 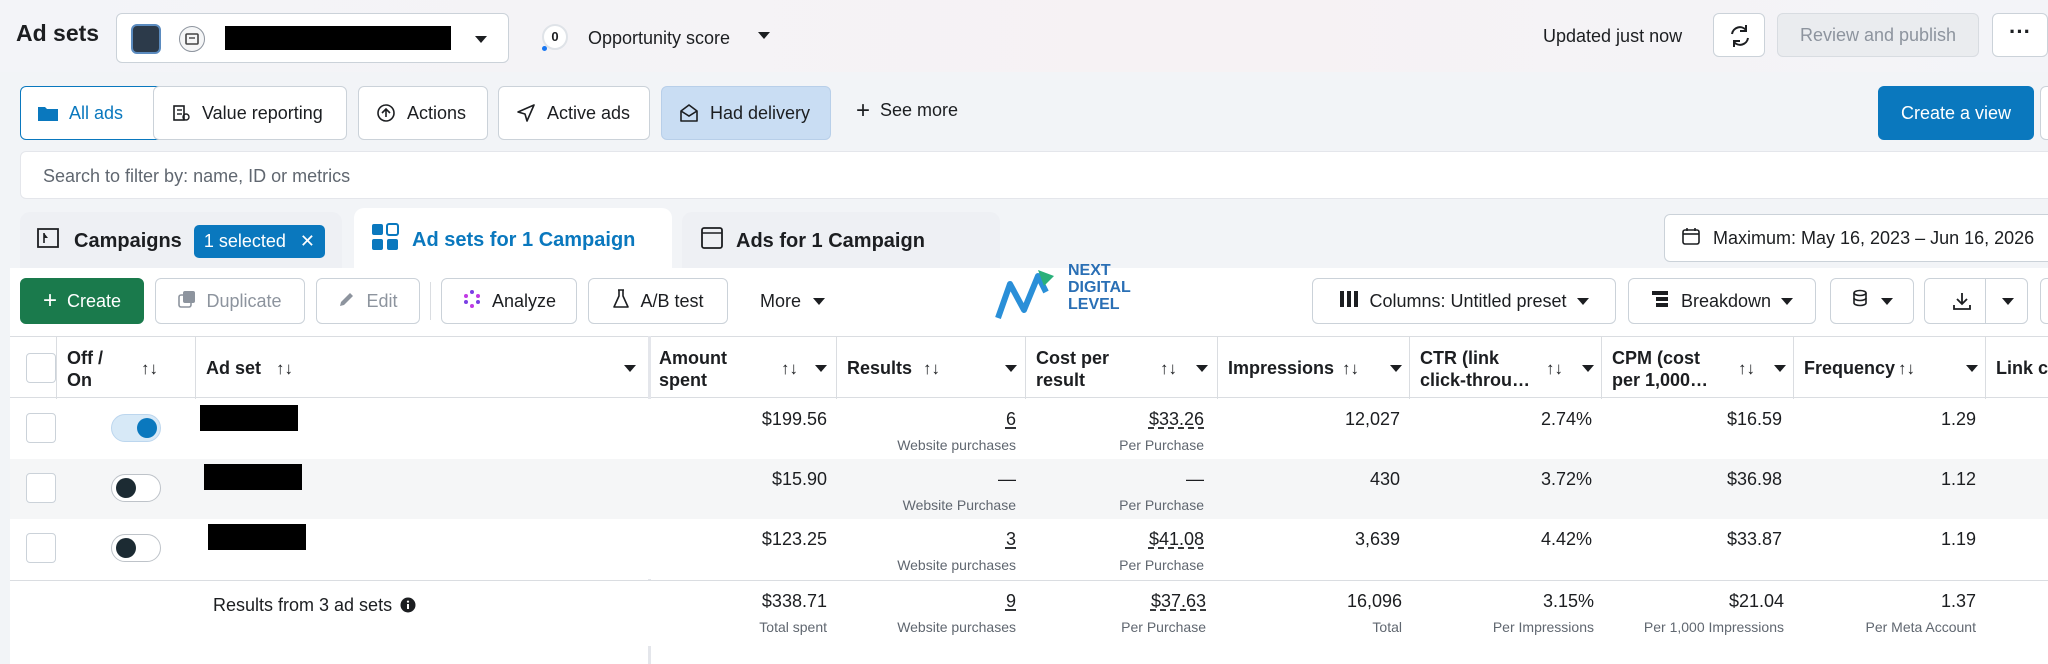 I want to click on select-all-checkbox, so click(x=41, y=368).